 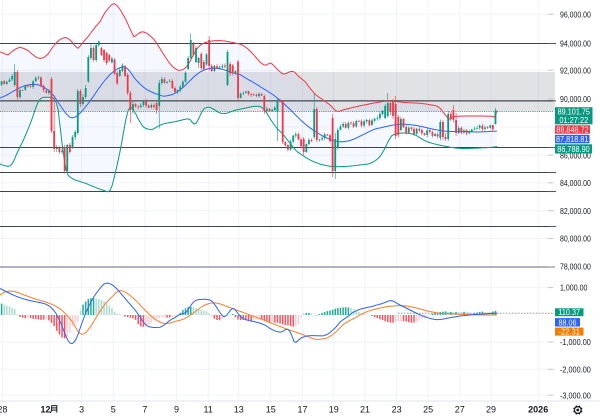 I want to click on svg-text: 29, so click(x=491, y=410).